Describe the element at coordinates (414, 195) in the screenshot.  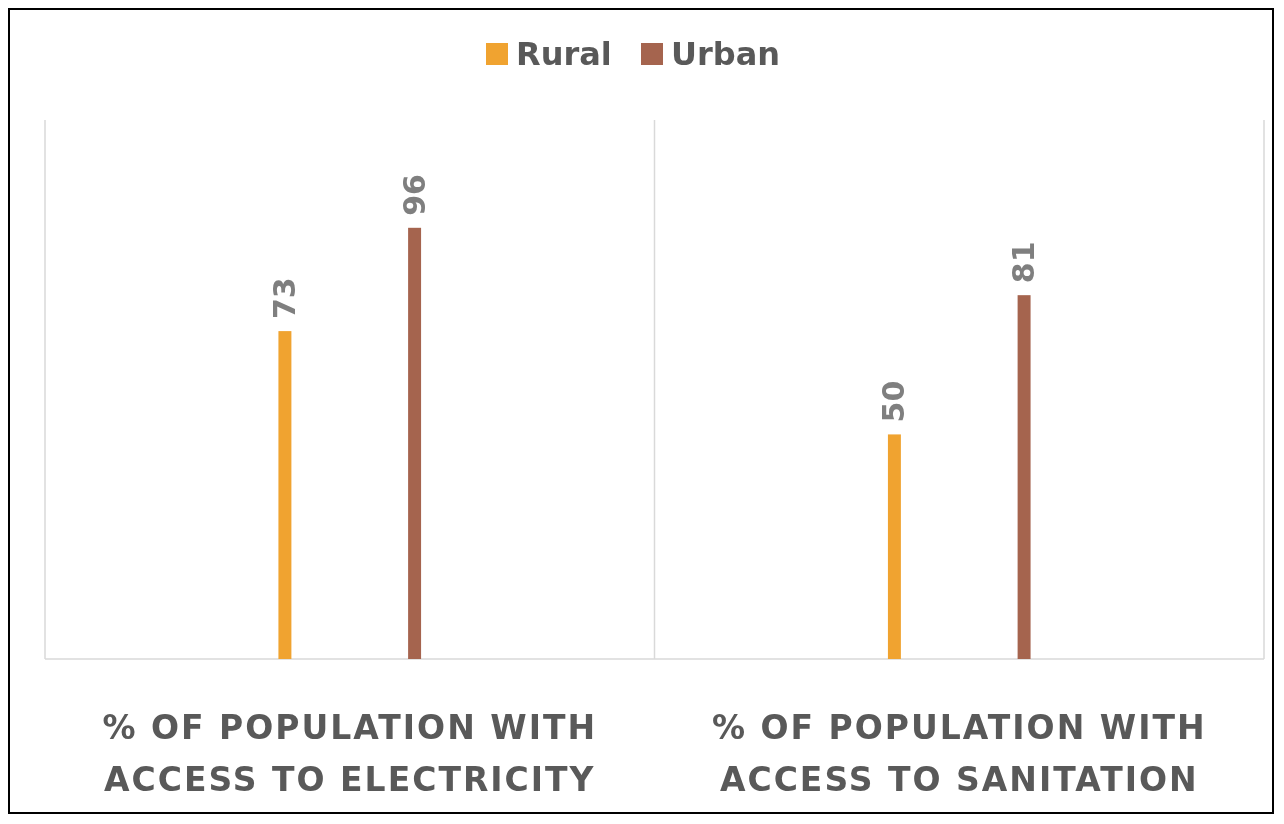
I see `data-label: 96` at that location.